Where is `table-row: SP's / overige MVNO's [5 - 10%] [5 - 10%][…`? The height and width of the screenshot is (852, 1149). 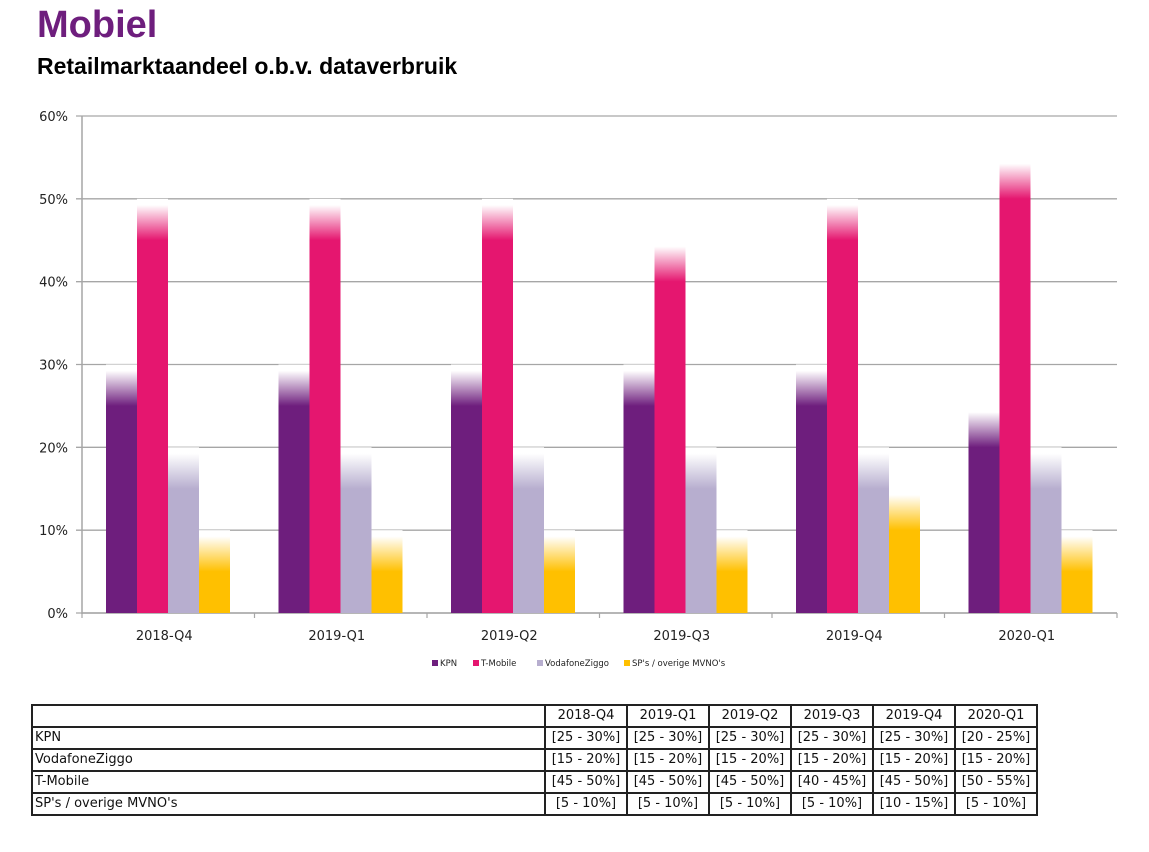
table-row: SP's / overige MVNO's [5 - 10%] [5 - 10%][… is located at coordinates (534, 804).